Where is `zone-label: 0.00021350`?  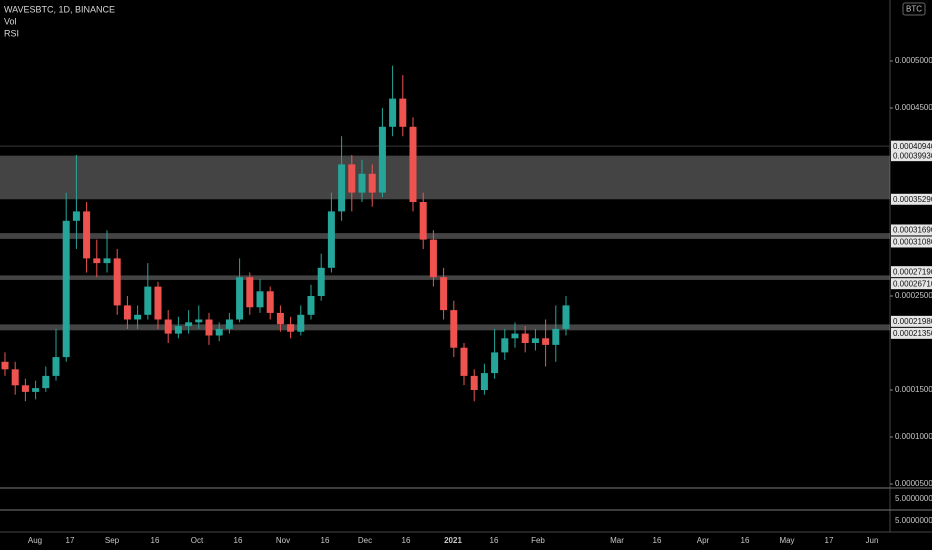
zone-label: 0.00021350 is located at coordinates (912, 333).